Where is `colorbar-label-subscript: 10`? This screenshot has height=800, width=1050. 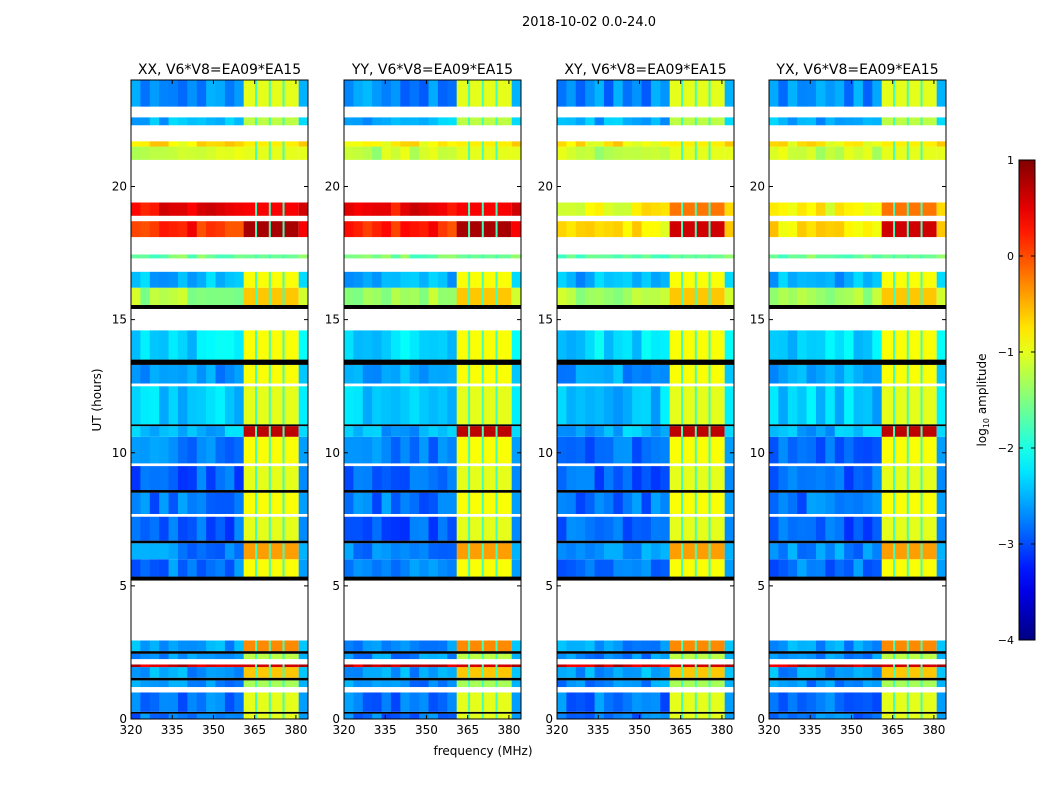 colorbar-label-subscript: 10 is located at coordinates (986, 423).